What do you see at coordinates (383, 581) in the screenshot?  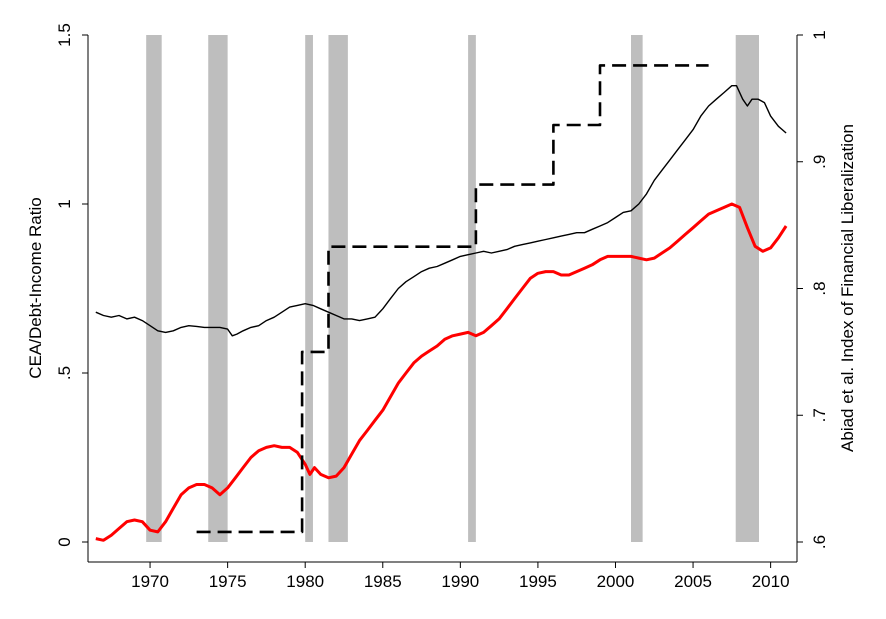 I see `x-tick-label-3: 1985` at bounding box center [383, 581].